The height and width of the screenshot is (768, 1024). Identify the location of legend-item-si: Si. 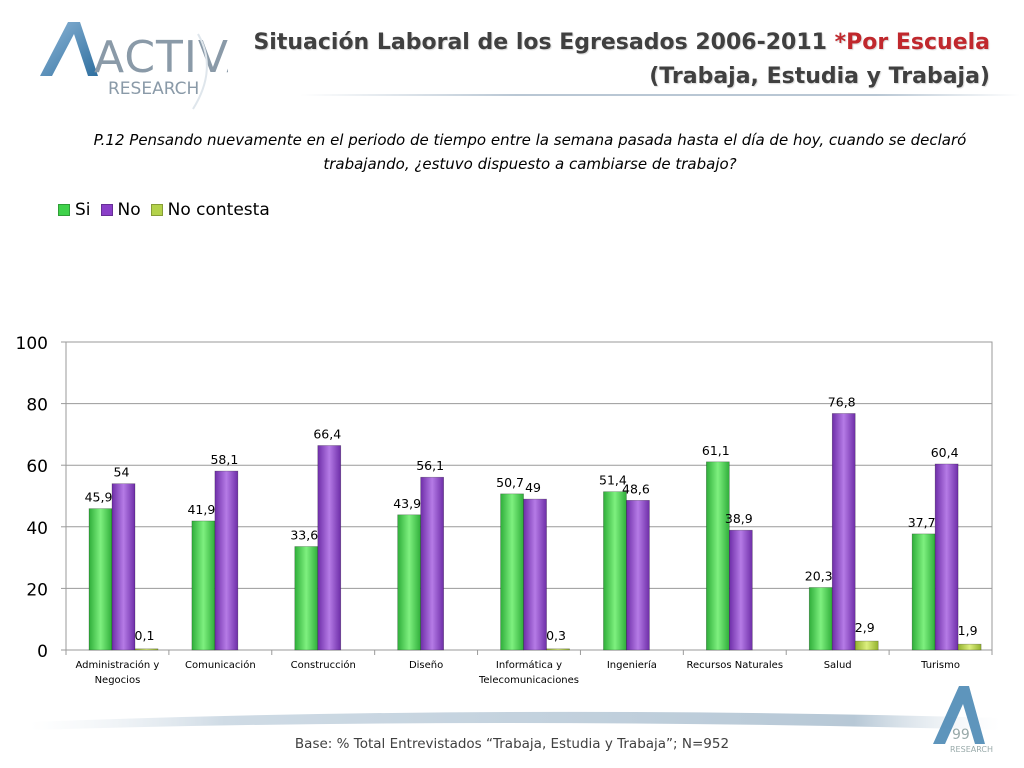
(74, 210).